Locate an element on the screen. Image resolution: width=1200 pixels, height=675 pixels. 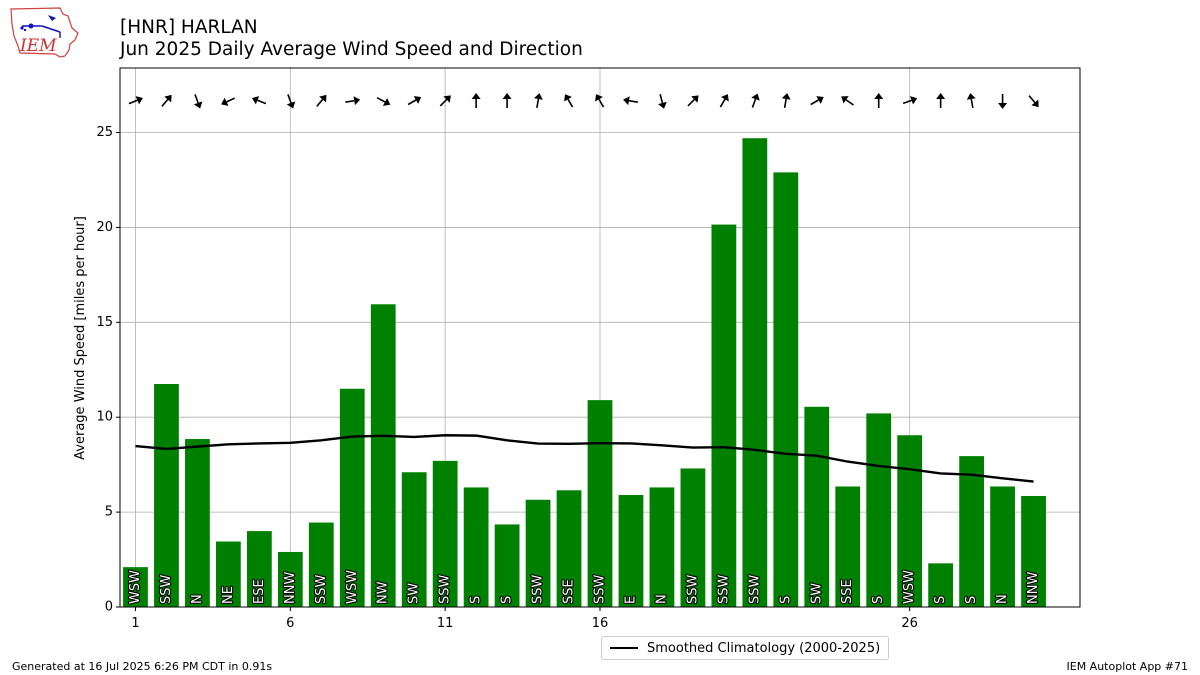
direction-label-day-16: SSW is located at coordinates (600, 589).